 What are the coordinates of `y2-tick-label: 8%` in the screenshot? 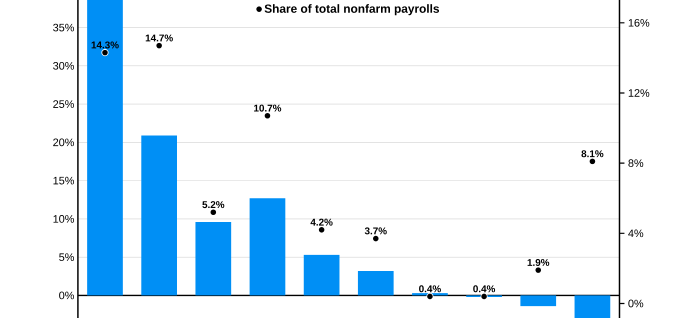 It's located at (636, 163).